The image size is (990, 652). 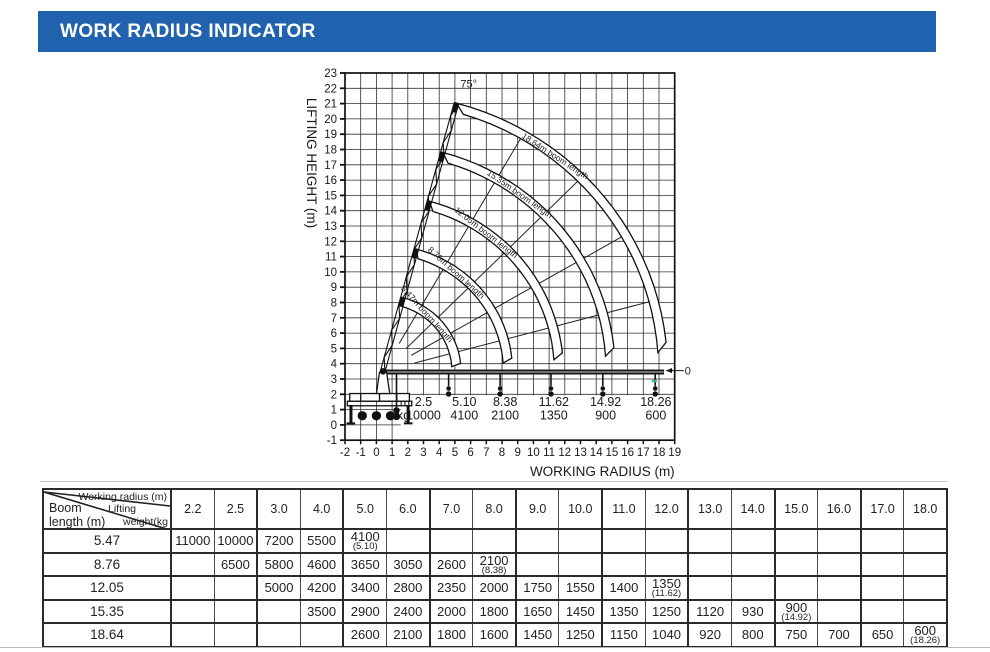 What do you see at coordinates (925, 640) in the screenshot?
I see `cell-radius-note: (18.26)` at bounding box center [925, 640].